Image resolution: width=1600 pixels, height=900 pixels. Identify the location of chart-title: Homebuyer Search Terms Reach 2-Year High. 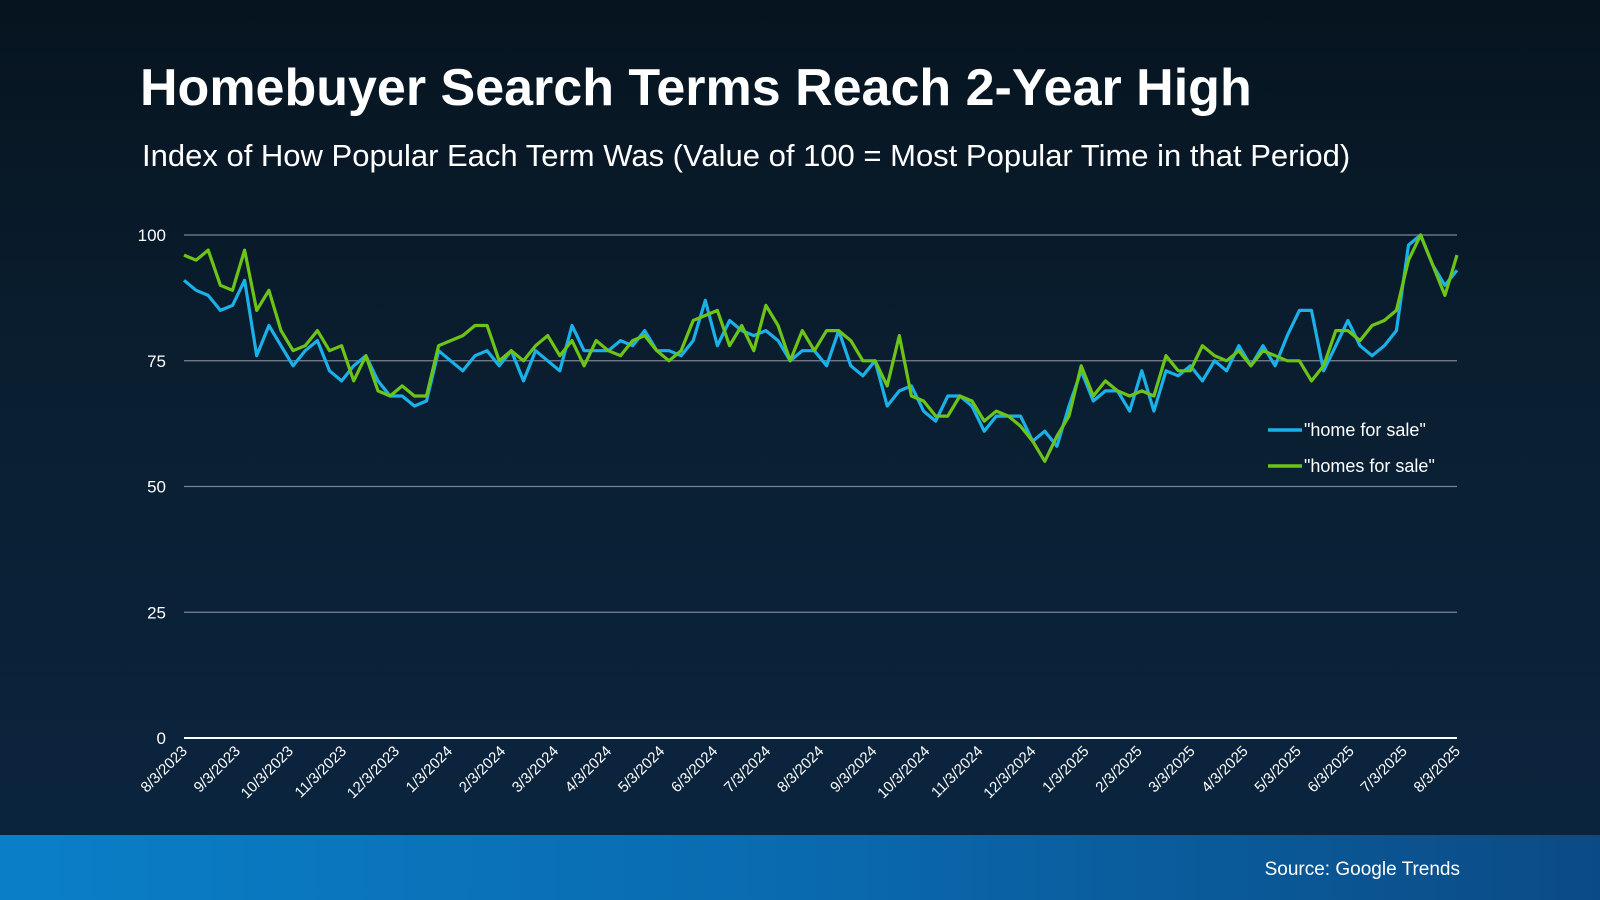
(696, 88).